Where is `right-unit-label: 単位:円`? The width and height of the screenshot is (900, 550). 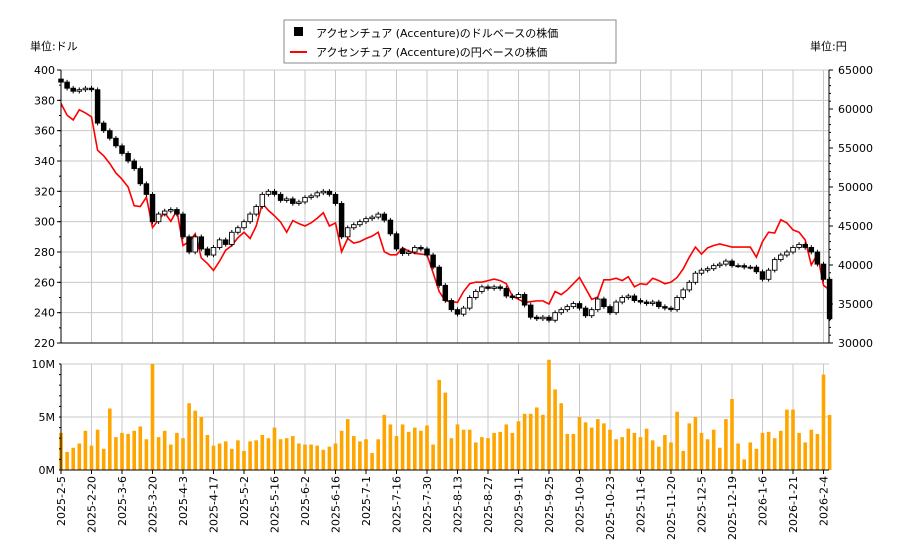 right-unit-label: 単位:円 is located at coordinates (828, 46).